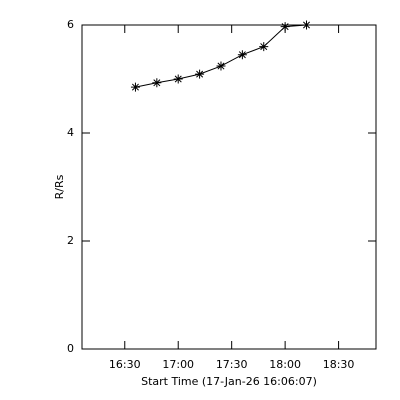 The height and width of the screenshot is (400, 400). What do you see at coordinates (178, 364) in the screenshot?
I see `x-tick-label: 17:00` at bounding box center [178, 364].